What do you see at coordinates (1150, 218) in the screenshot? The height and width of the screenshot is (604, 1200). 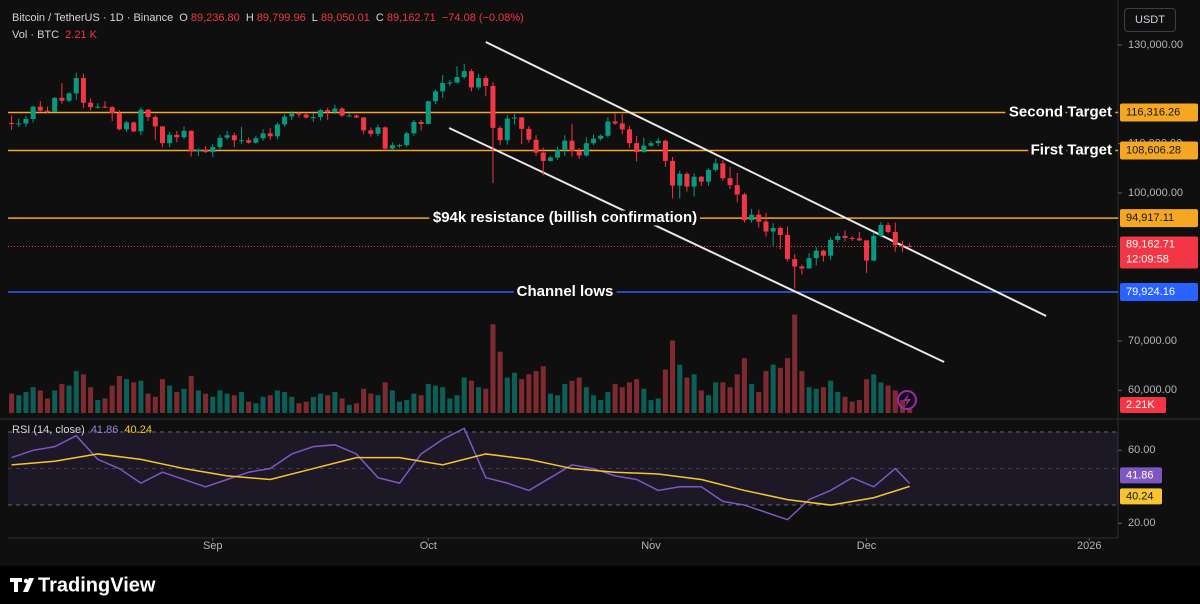 I see `price-label: 94,917.11` at bounding box center [1150, 218].